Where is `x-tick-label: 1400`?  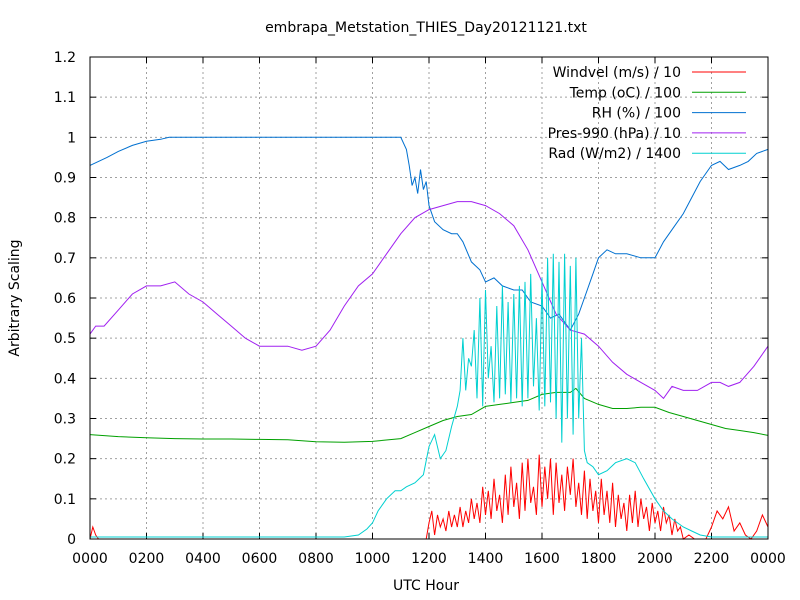
x-tick-label: 1400 is located at coordinates (486, 559).